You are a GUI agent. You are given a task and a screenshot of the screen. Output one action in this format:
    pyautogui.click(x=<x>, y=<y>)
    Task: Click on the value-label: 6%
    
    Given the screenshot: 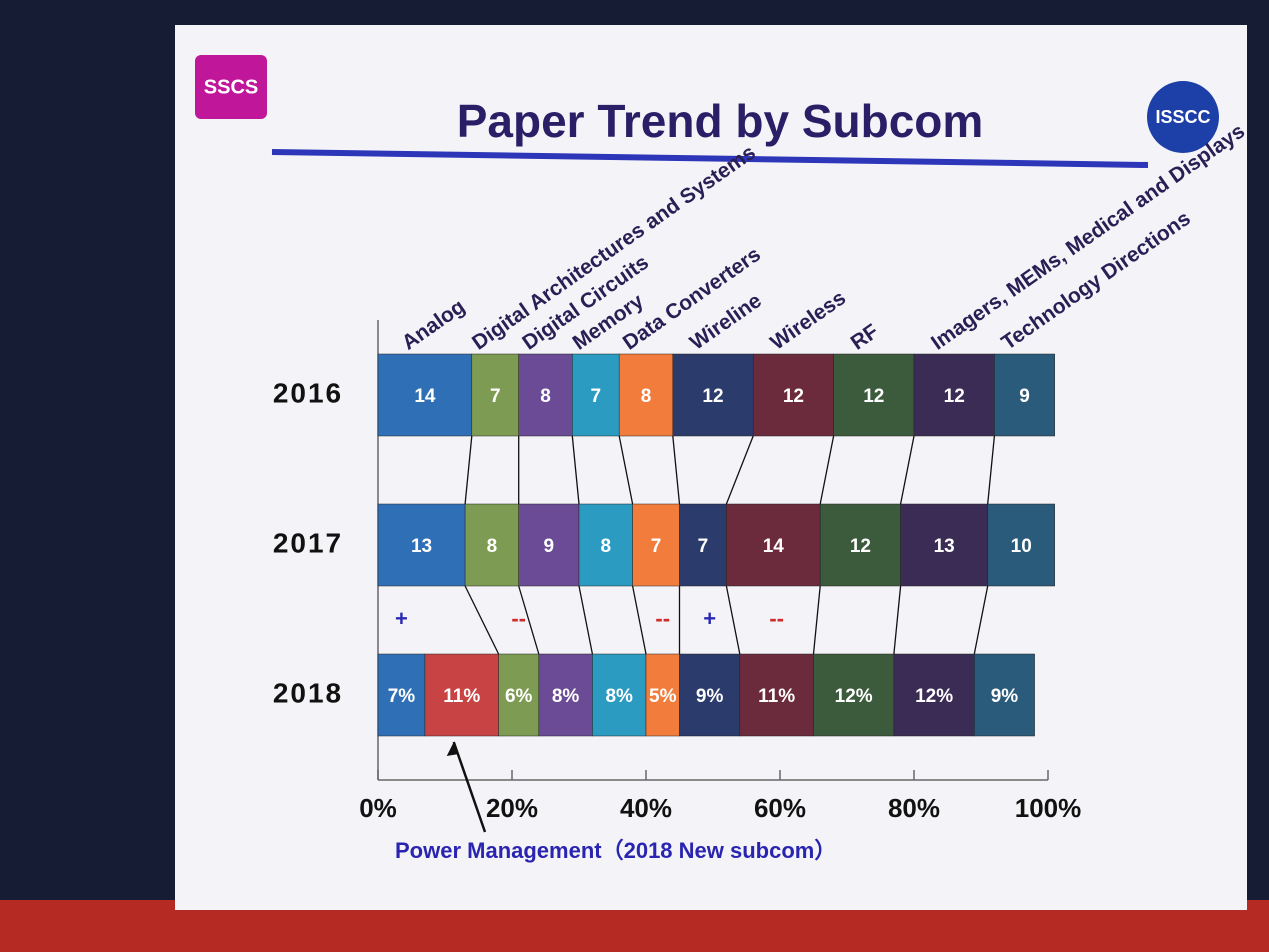 What is the action you would take?
    pyautogui.click(x=519, y=696)
    